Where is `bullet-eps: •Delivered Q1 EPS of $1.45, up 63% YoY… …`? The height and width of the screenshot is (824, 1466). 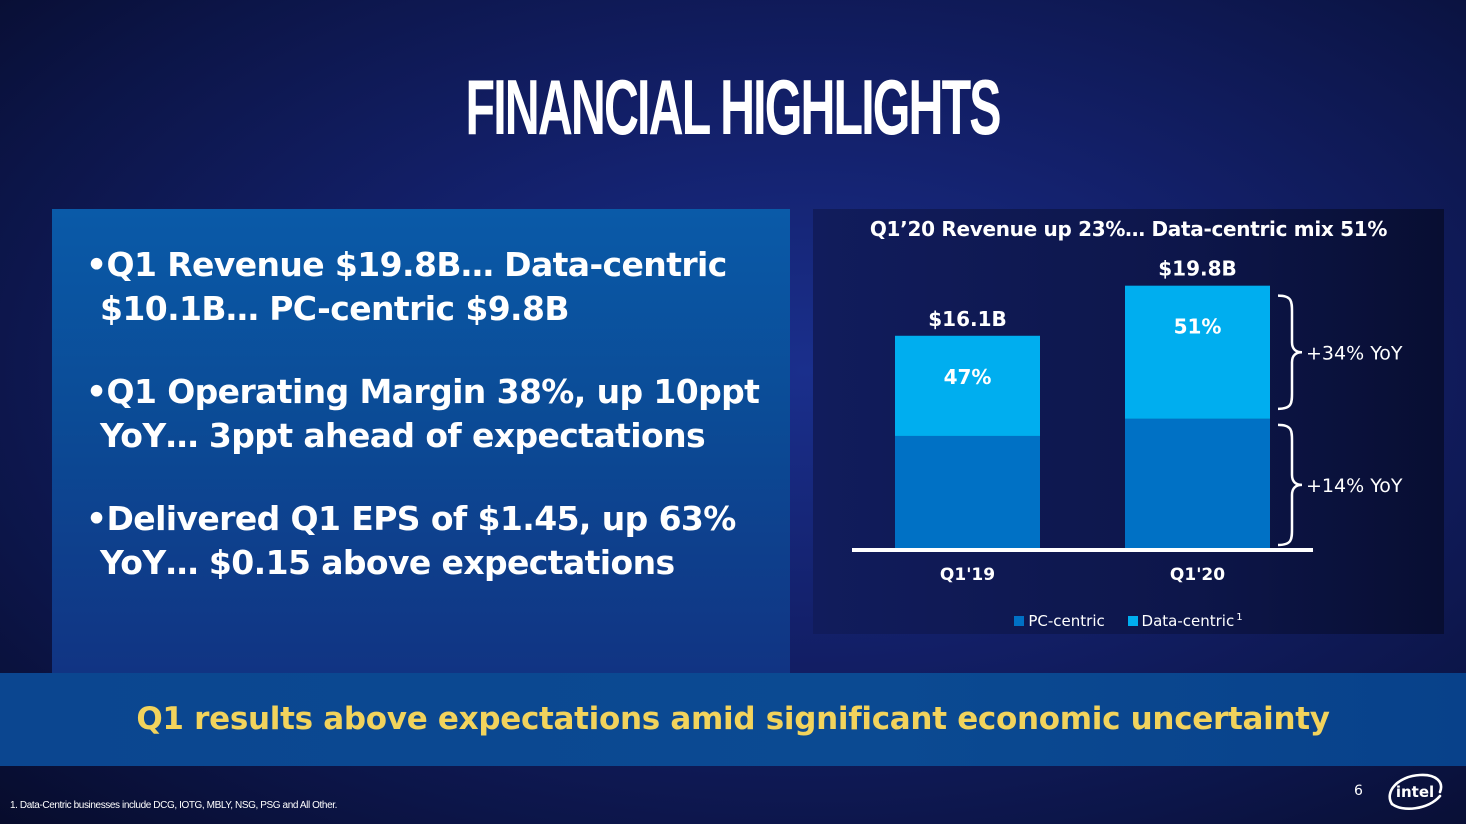
bullet-eps: •Delivered Q1 EPS of $1.45, up 63% YoY… … is located at coordinates (411, 540).